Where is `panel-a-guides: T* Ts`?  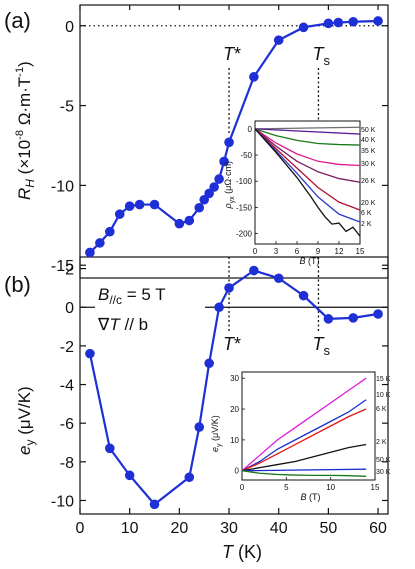 panel-a-guides: T* Ts is located at coordinates (234, 80).